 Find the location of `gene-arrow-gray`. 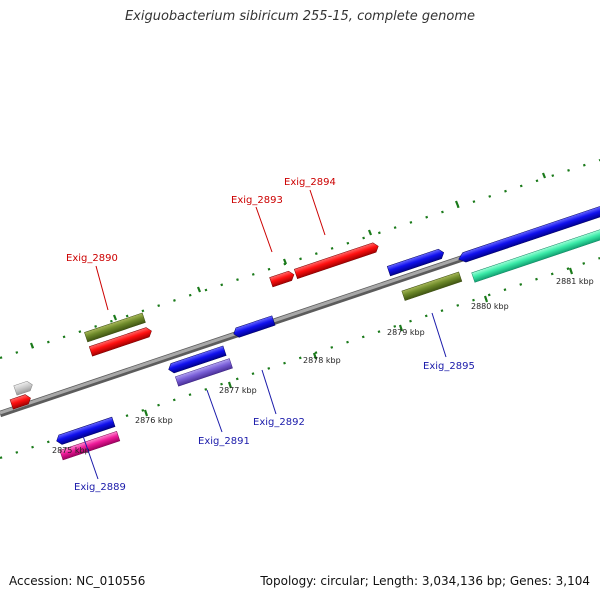

gene-arrow-gray is located at coordinates (23, 388).